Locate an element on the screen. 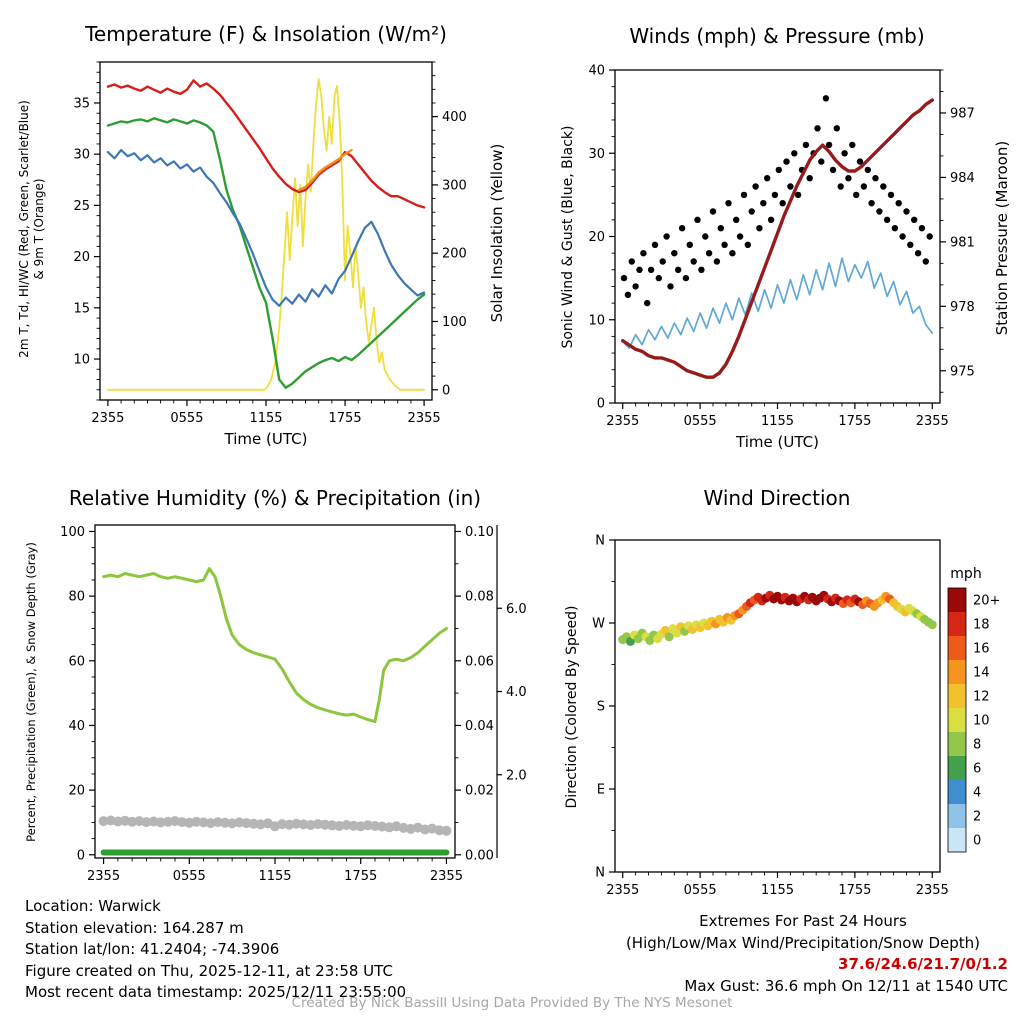 This screenshot has height=1024, width=1024. svg-text: 20+ is located at coordinates (986, 601).